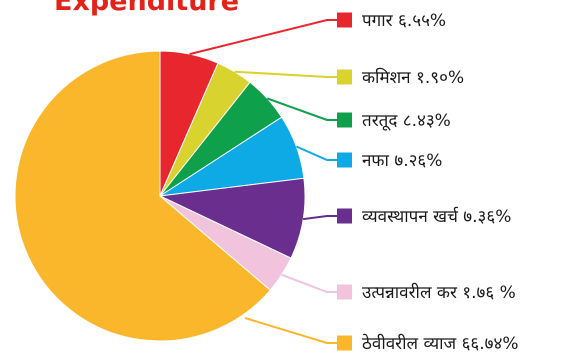  What do you see at coordinates (413, 77) in the screenshot?
I see `legend-label: कमिशन १.९०%` at bounding box center [413, 77].